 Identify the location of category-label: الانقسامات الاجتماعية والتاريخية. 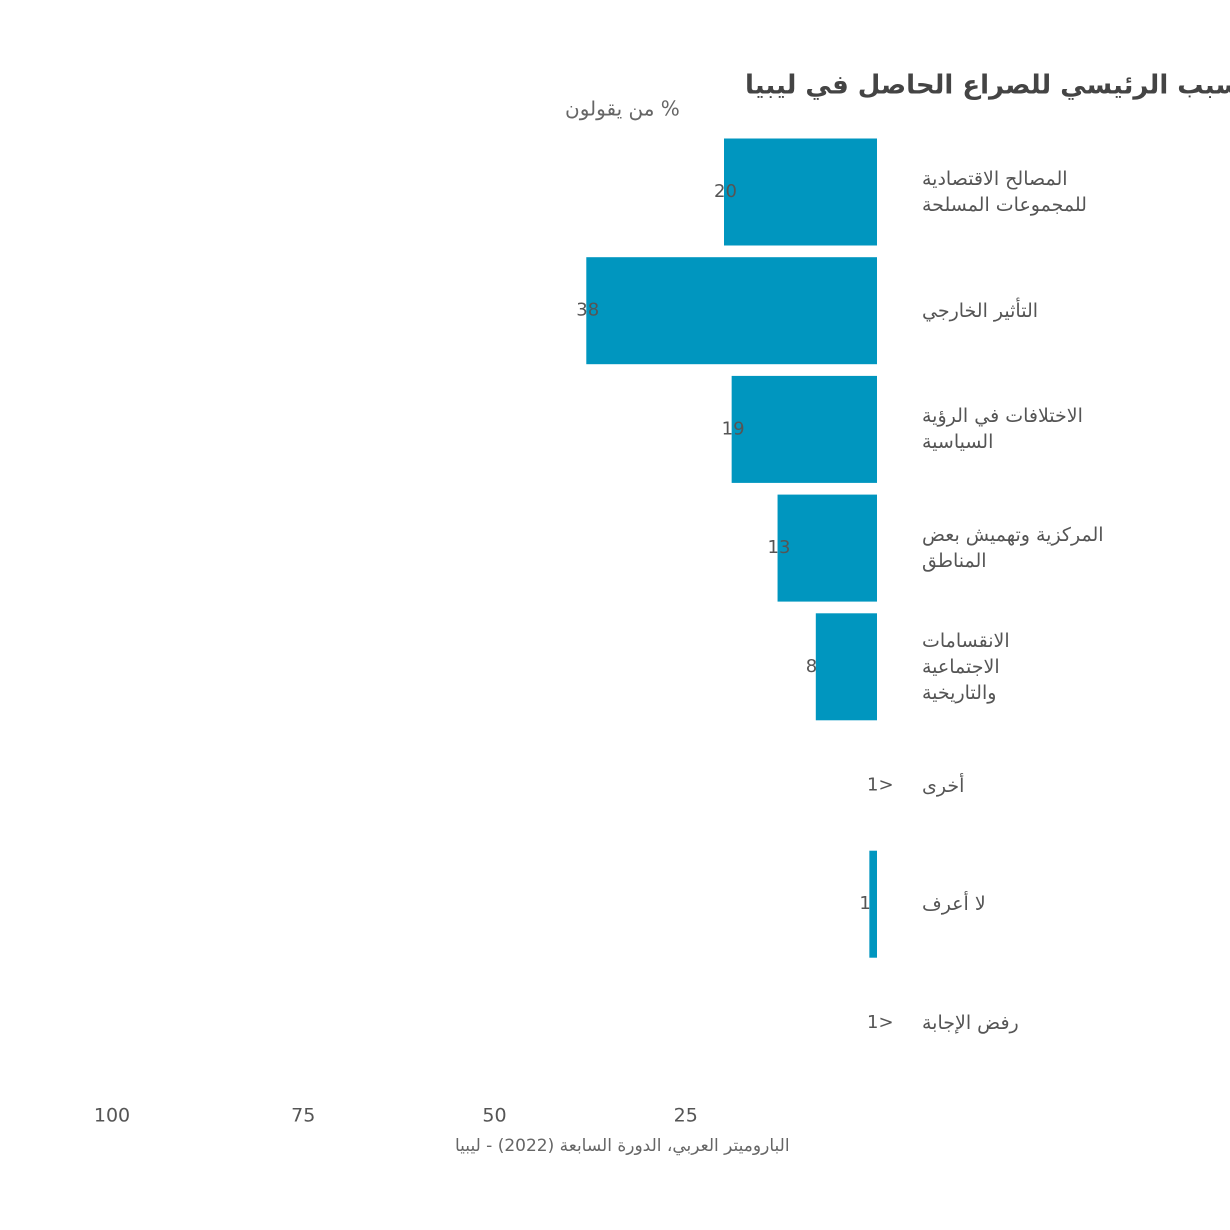
(966, 666).